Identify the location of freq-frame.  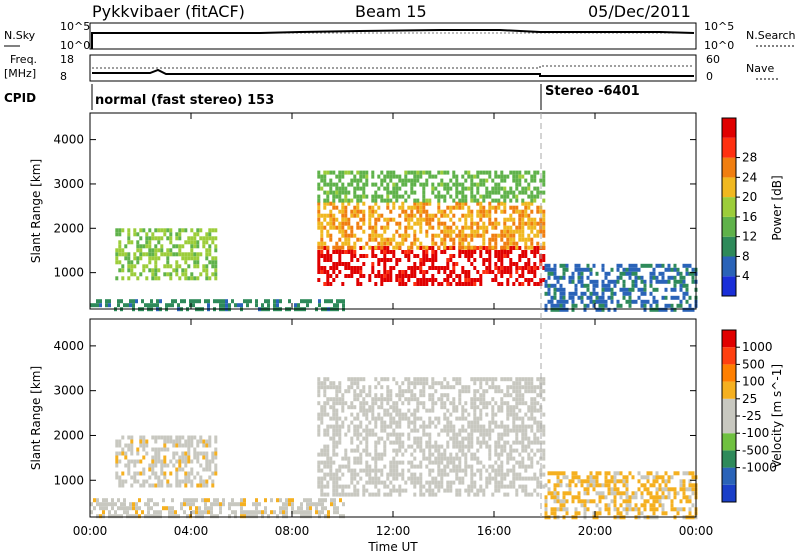
(393, 68).